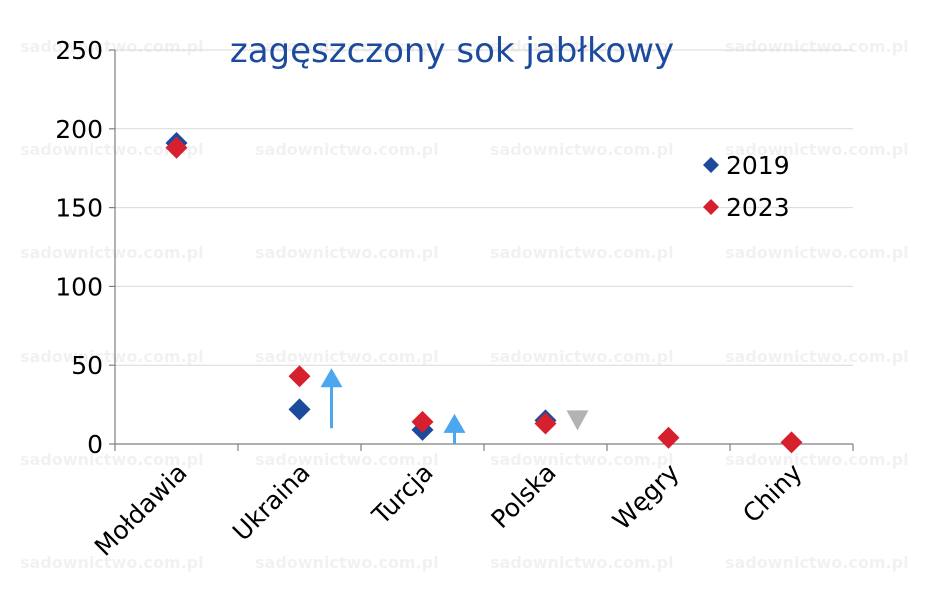 The width and height of the screenshot is (946, 591). What do you see at coordinates (646, 497) in the screenshot?
I see `x-category-label: Węgry` at bounding box center [646, 497].